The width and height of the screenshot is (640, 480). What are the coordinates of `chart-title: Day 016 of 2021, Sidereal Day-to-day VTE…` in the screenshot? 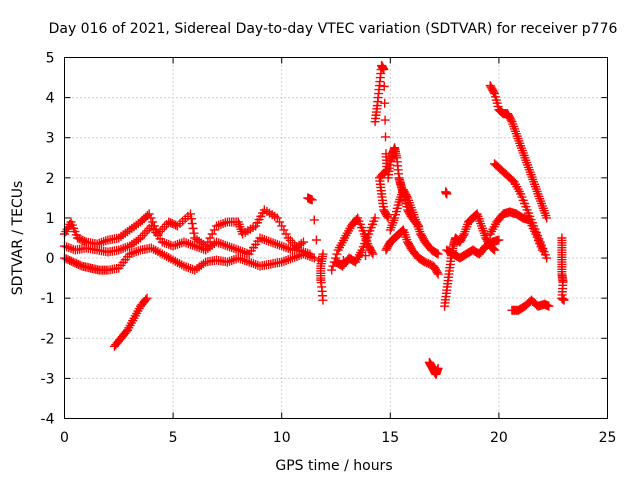 It's located at (333, 29).